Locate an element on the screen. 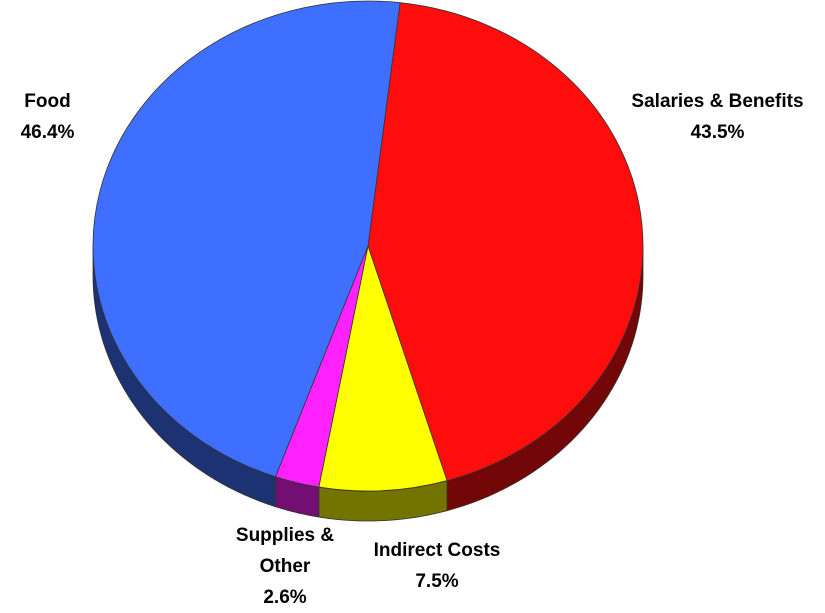  value-label: 7.5% is located at coordinates (437, 581).